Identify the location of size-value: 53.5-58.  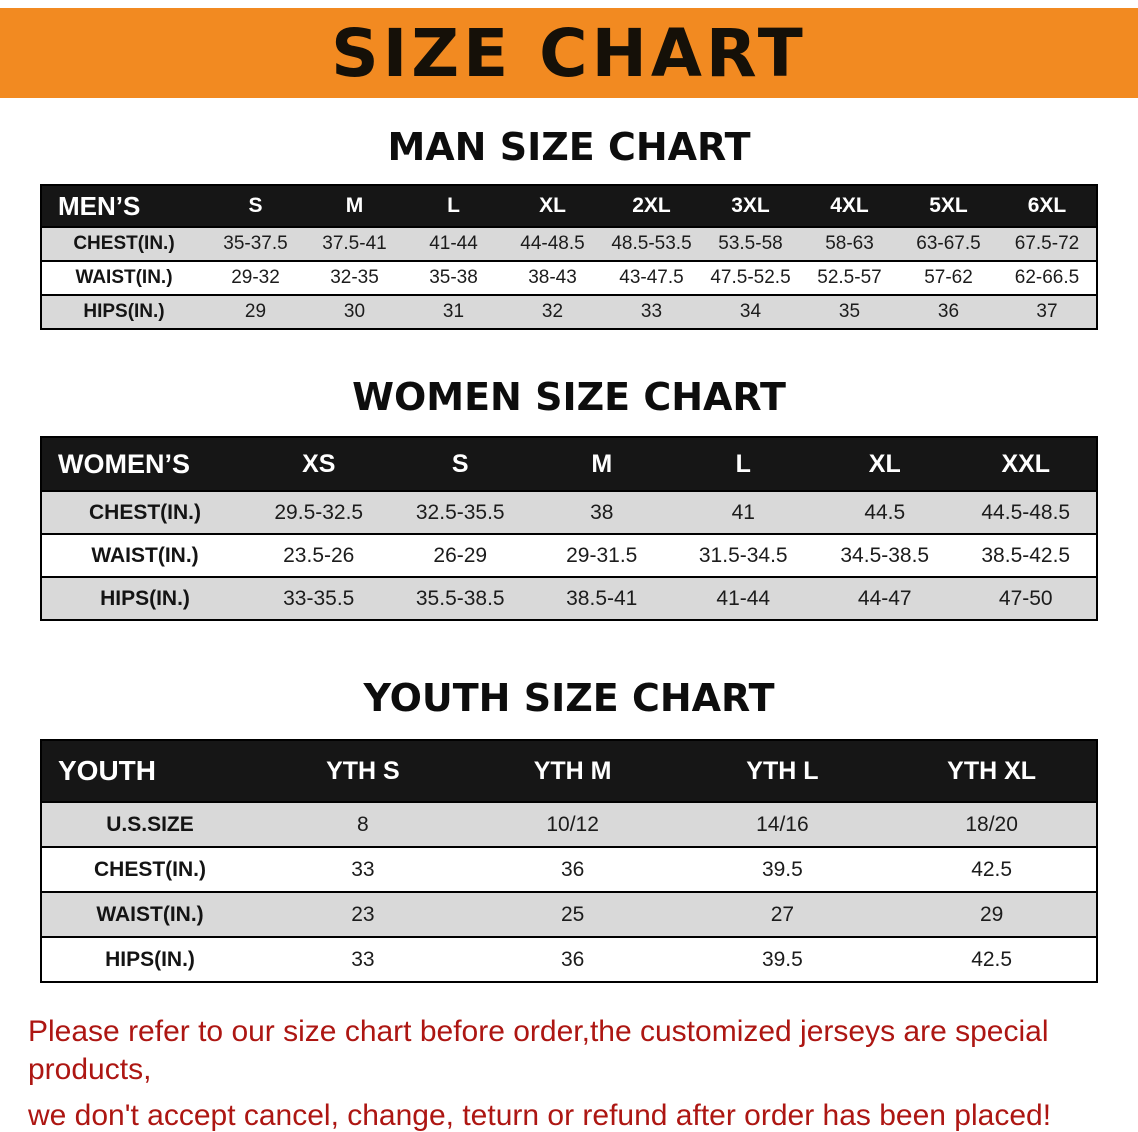
(750, 244).